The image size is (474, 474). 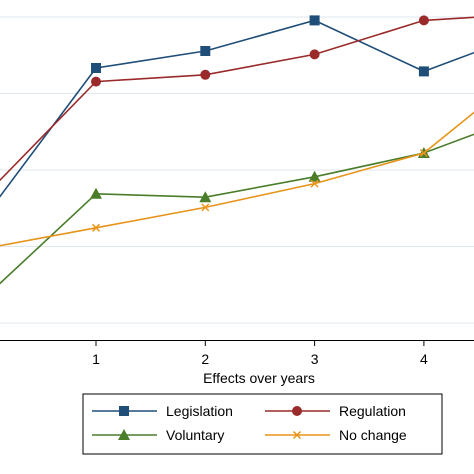 I want to click on legend-item-regulation: Regulation, so click(x=335, y=411).